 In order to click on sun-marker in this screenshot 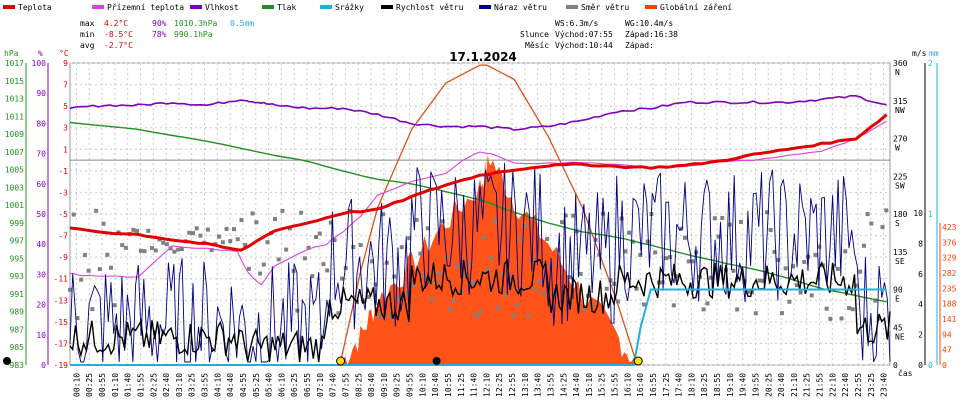, I will do `click(638, 361)`.